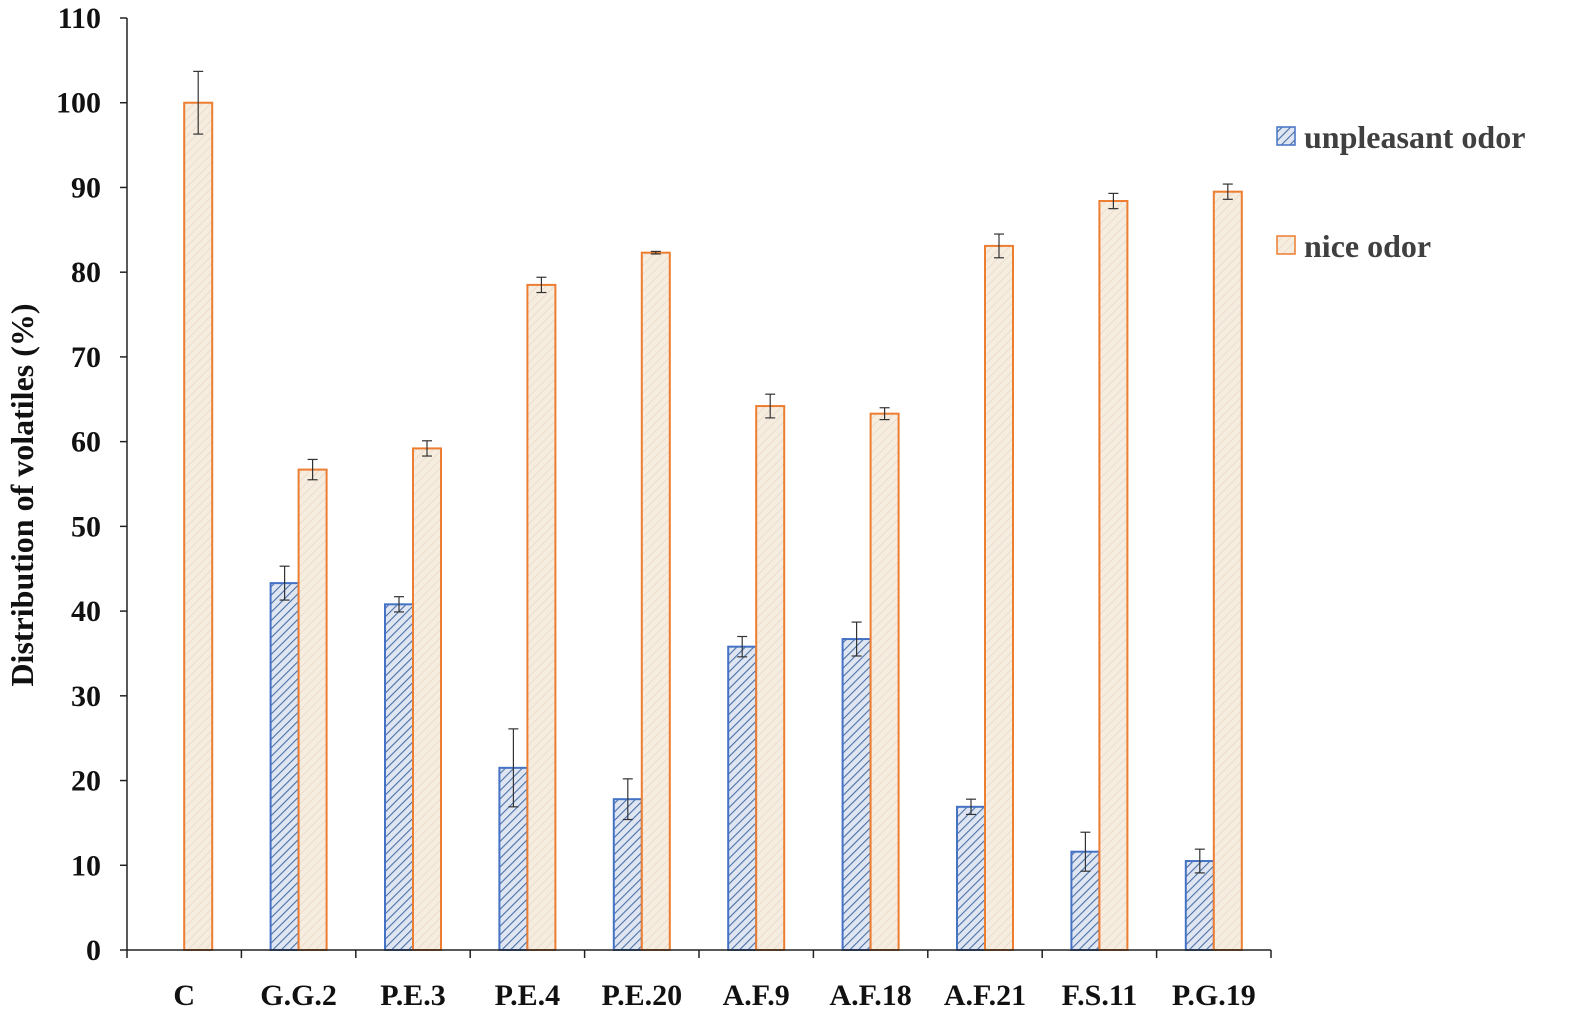  I want to click on legend: unpleasant odor nice odor, so click(1400, 191).